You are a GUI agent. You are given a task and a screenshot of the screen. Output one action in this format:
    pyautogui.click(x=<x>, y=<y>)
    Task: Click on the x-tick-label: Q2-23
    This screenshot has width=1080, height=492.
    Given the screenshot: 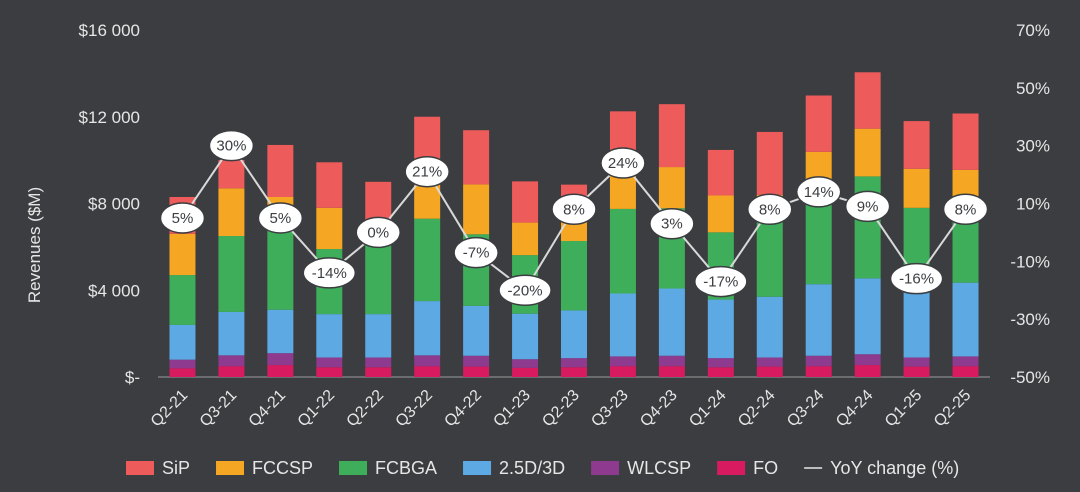 What is the action you would take?
    pyautogui.click(x=561, y=409)
    